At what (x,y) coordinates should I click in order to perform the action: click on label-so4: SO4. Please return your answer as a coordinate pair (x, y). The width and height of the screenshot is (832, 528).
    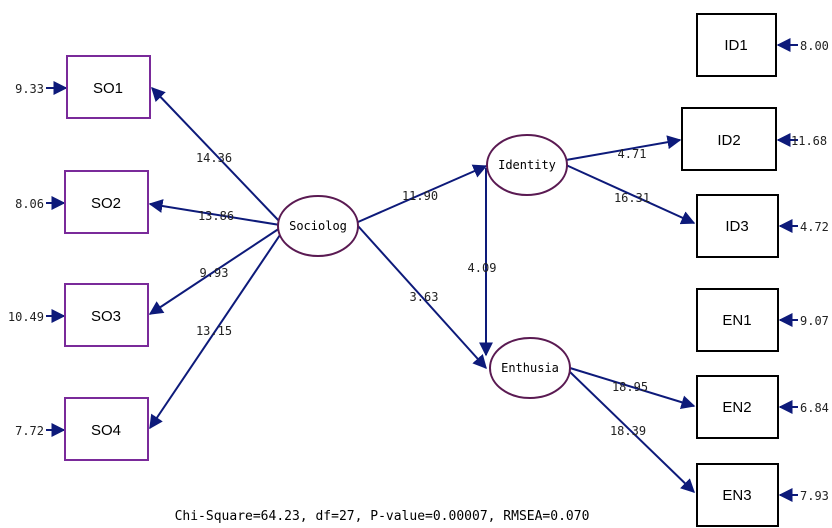
    Looking at the image, I should click on (106, 430).